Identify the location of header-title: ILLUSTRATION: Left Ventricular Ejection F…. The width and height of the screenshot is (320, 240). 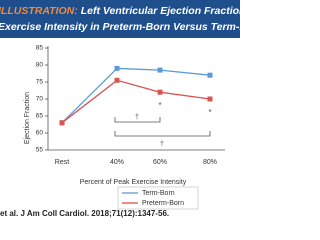
(120, 11).